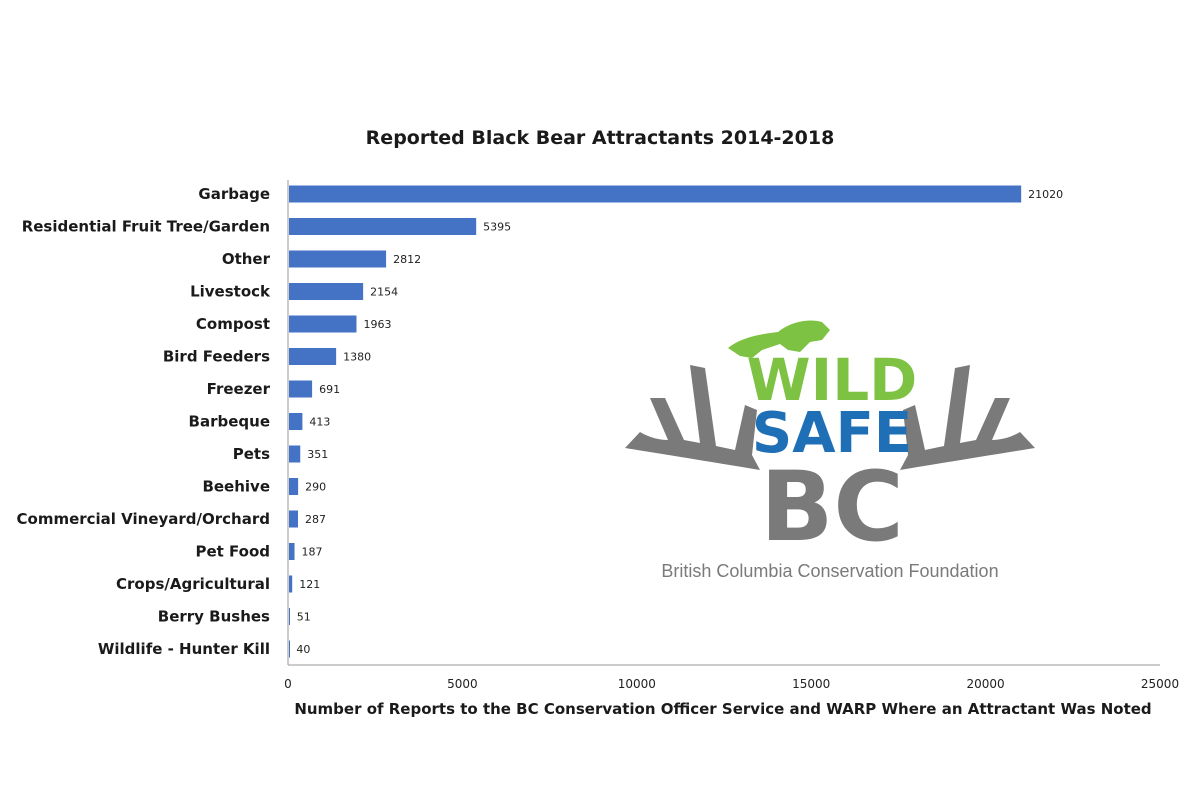 The height and width of the screenshot is (800, 1200). Describe the element at coordinates (230, 292) in the screenshot. I see `category-label: Livestock` at that location.